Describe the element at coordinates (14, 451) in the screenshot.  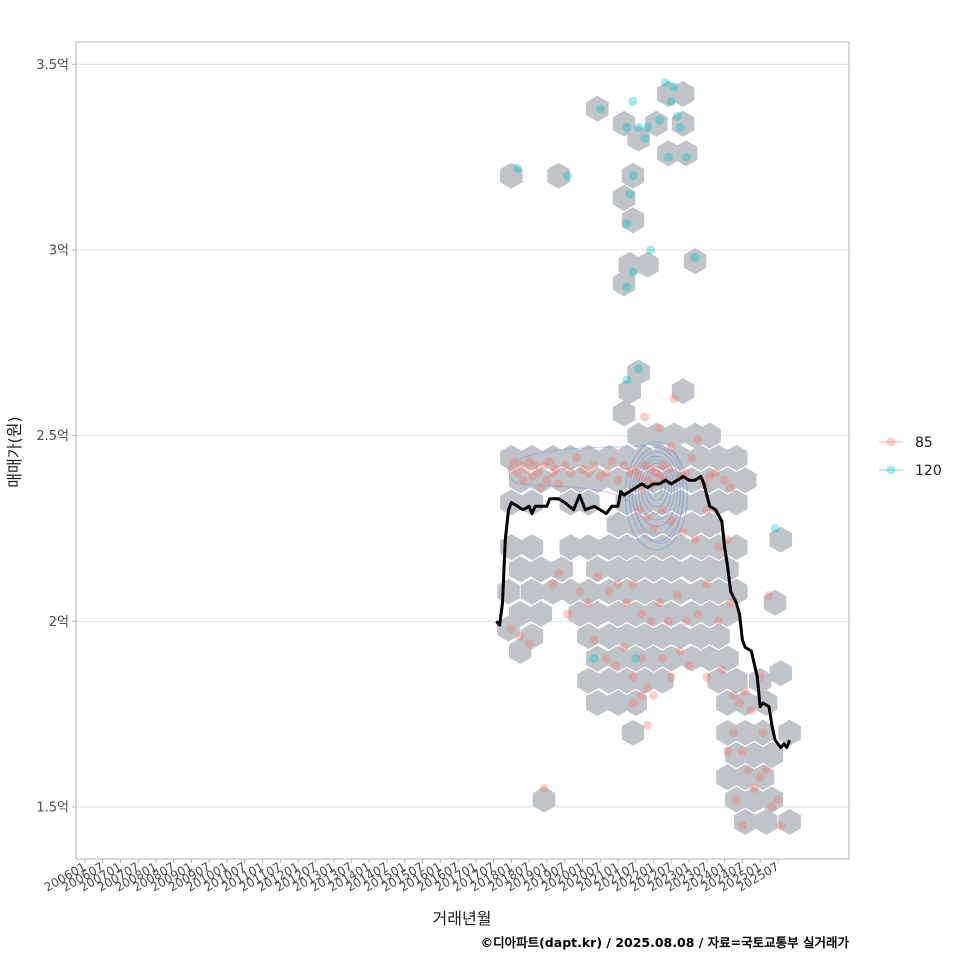
I see `y-axis-title: 매매가(원)` at that location.